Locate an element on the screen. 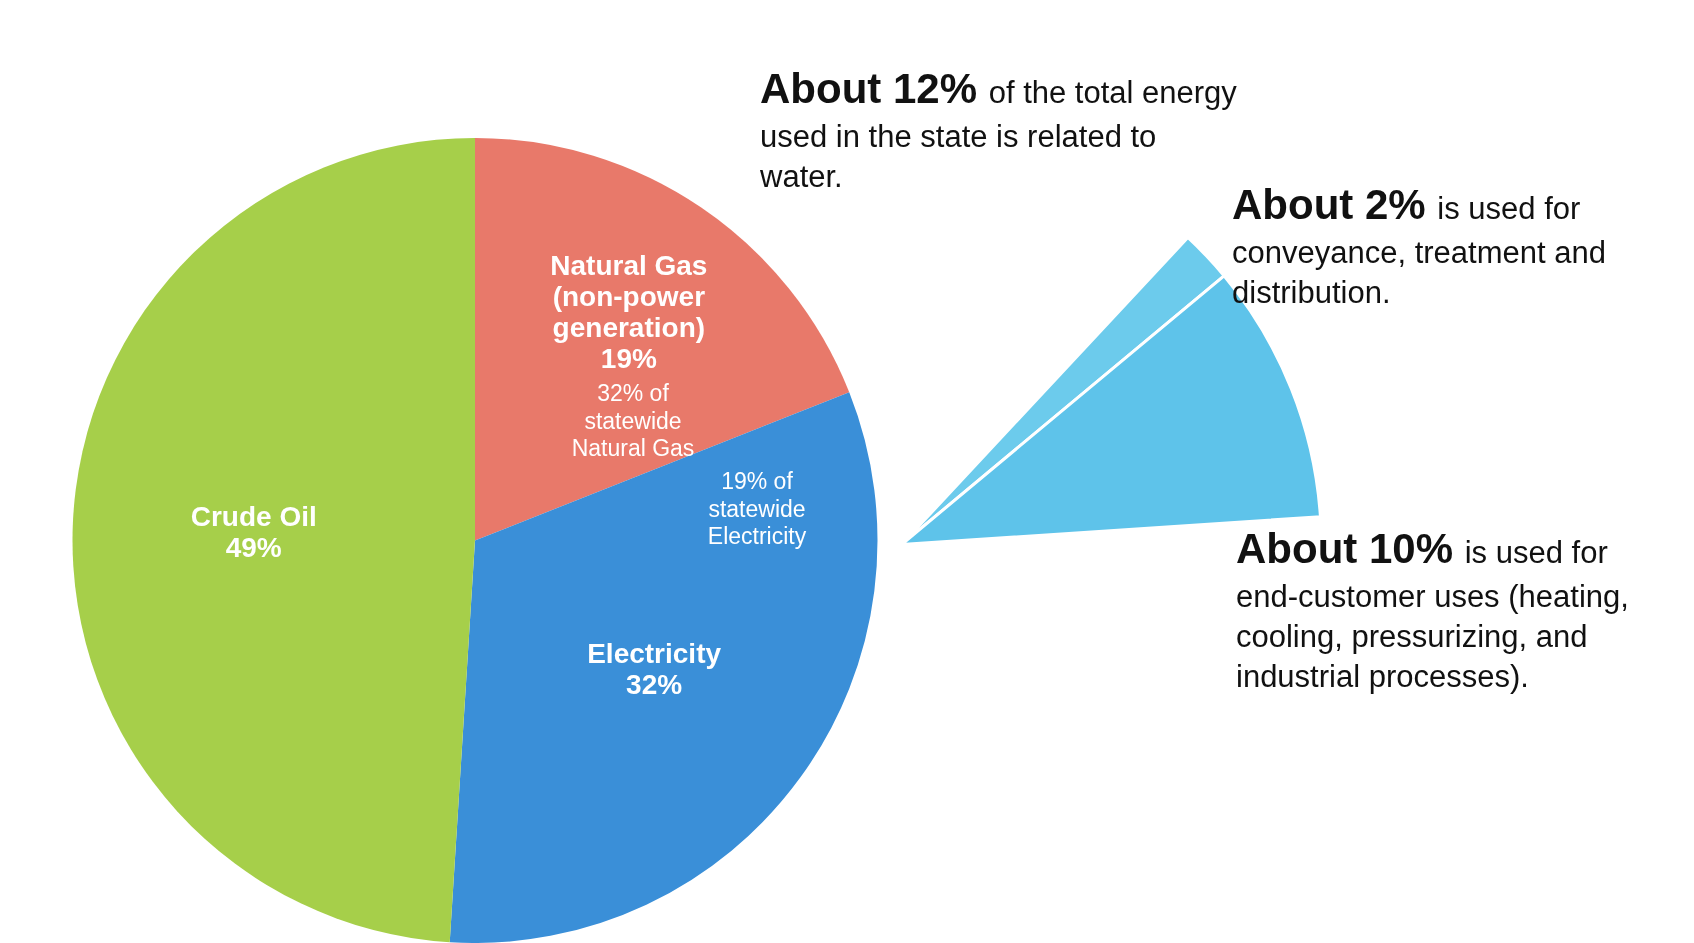  slice-label: Natural Gas (non-power generation) is located at coordinates (629, 297).